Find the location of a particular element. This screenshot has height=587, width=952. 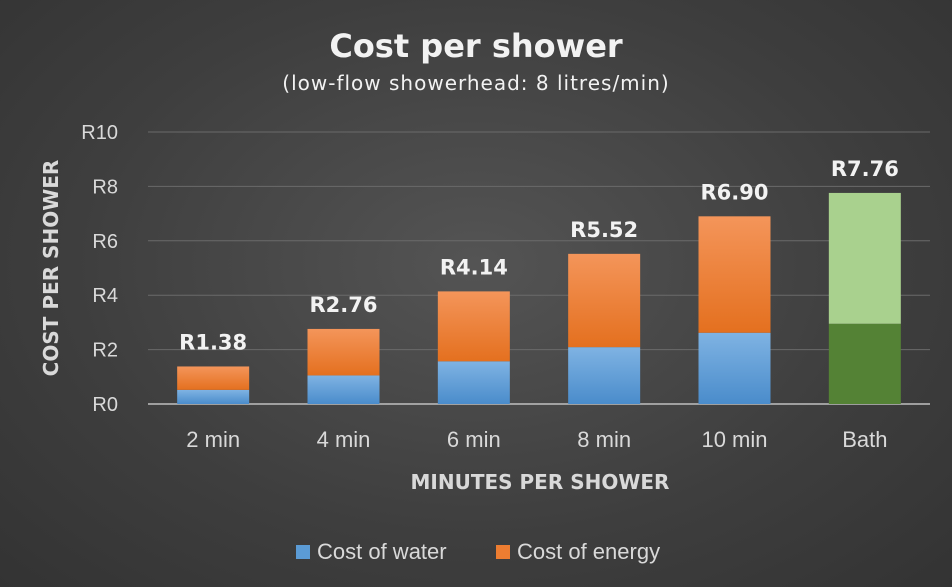

y-tick-label: R2 is located at coordinates (105, 351).